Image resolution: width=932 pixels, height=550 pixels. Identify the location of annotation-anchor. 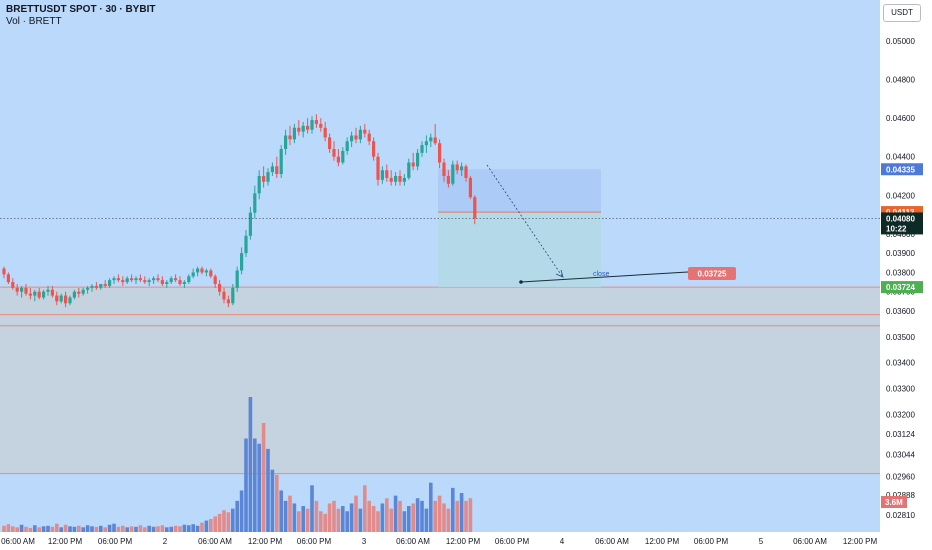
(521, 282).